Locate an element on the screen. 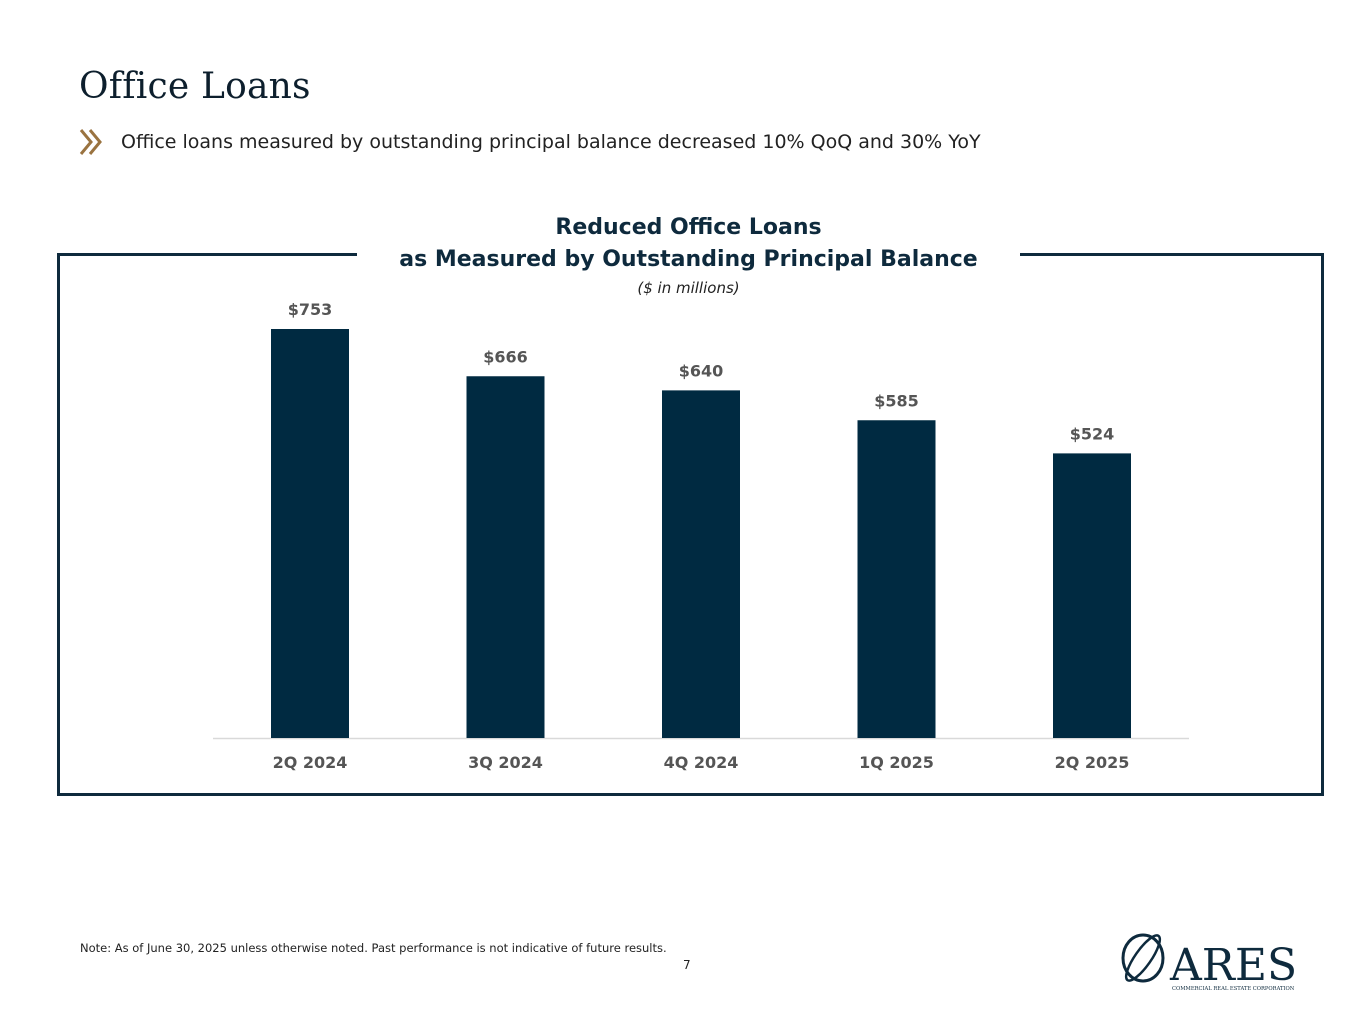 Image resolution: width=1365 pixels, height=1024 pixels. double-chevron-right-icon is located at coordinates (90, 142).